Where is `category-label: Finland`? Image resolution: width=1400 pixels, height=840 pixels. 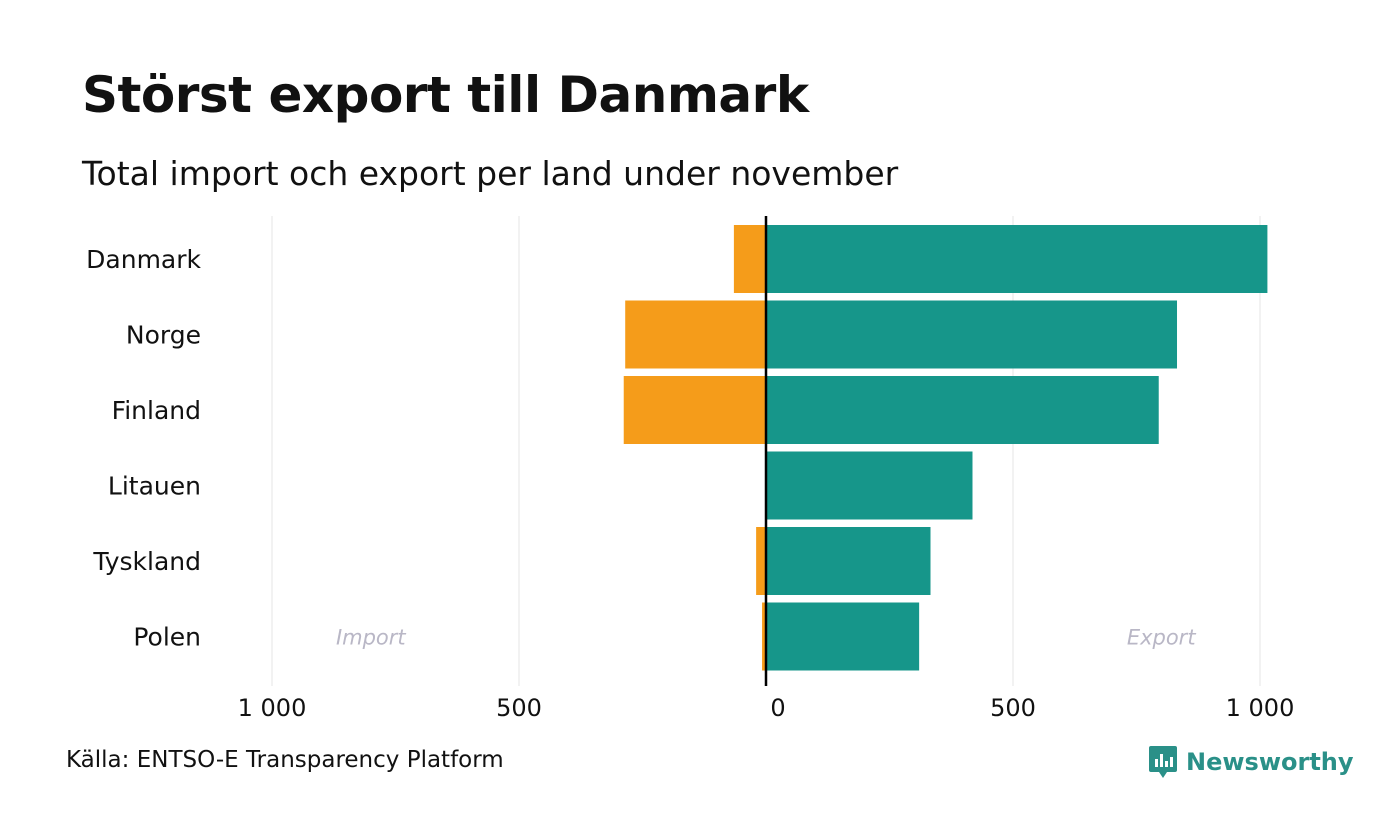 category-label: Finland is located at coordinates (156, 410).